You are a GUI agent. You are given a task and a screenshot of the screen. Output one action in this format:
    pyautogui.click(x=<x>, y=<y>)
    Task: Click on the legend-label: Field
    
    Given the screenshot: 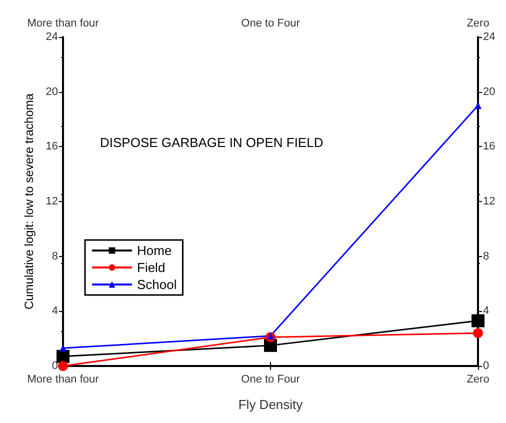 What is the action you would take?
    pyautogui.click(x=151, y=267)
    